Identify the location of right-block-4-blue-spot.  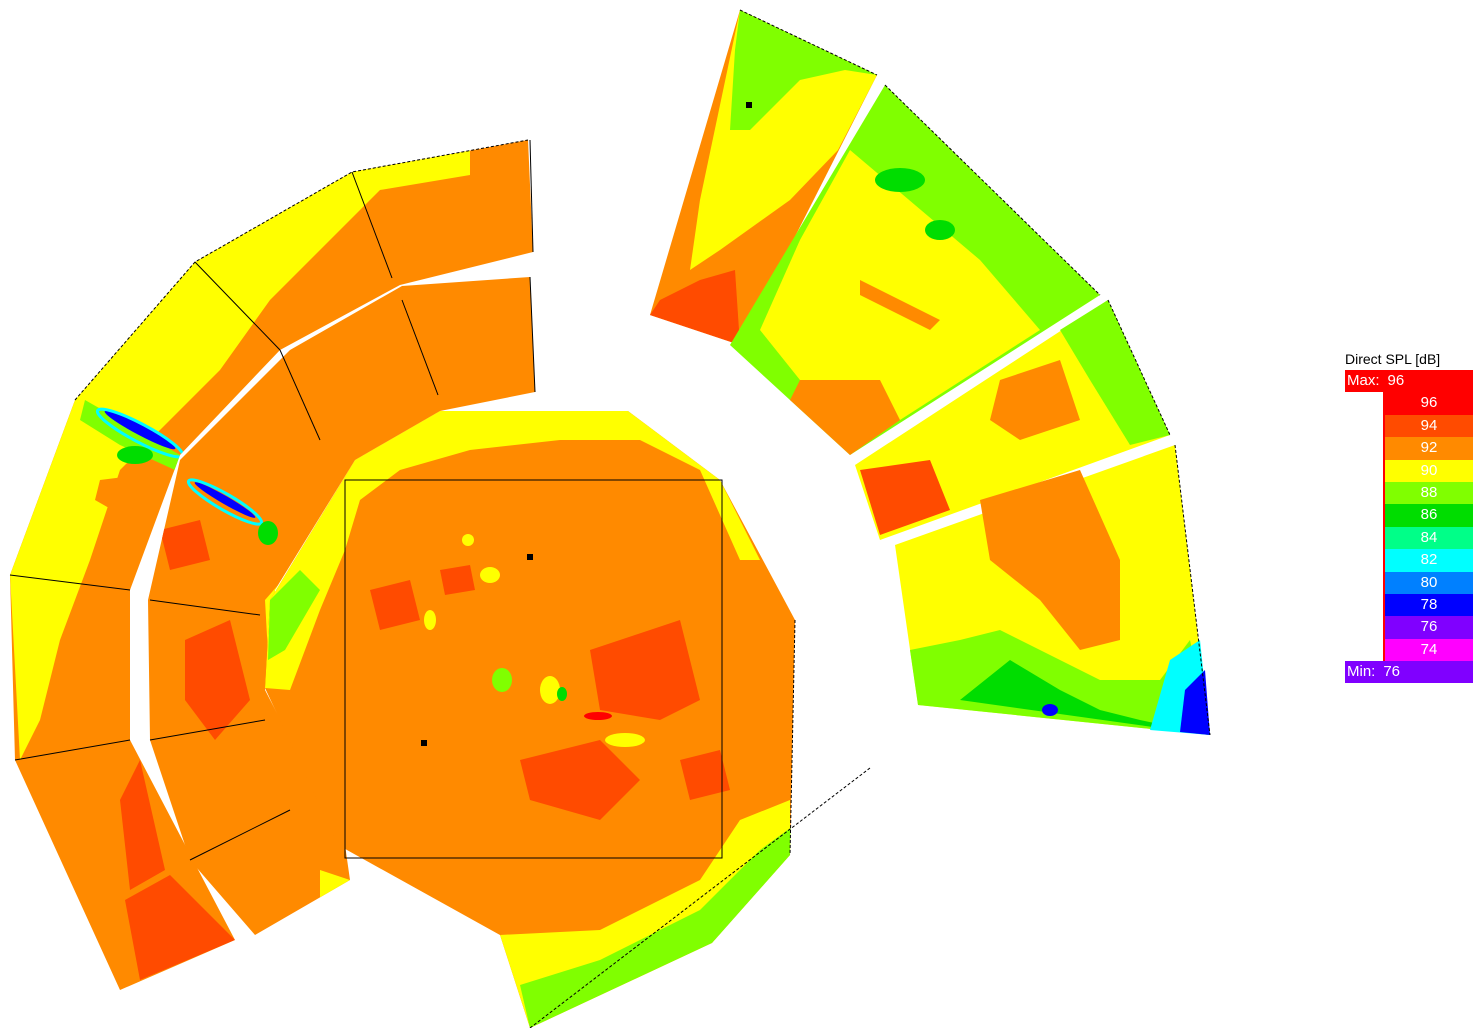
(1050, 710).